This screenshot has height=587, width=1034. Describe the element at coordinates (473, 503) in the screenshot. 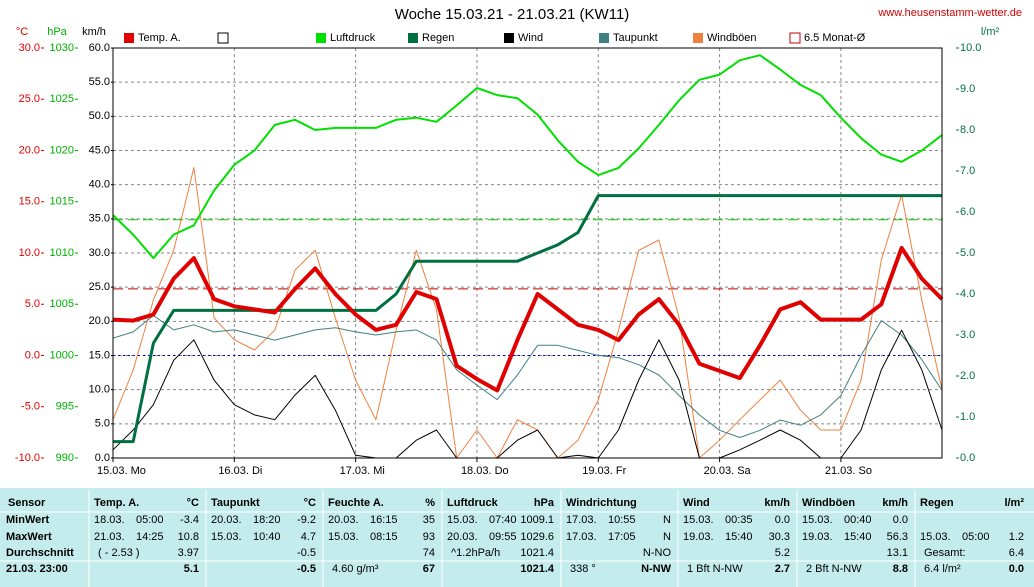

I see `column-header: Luftdruck` at that location.